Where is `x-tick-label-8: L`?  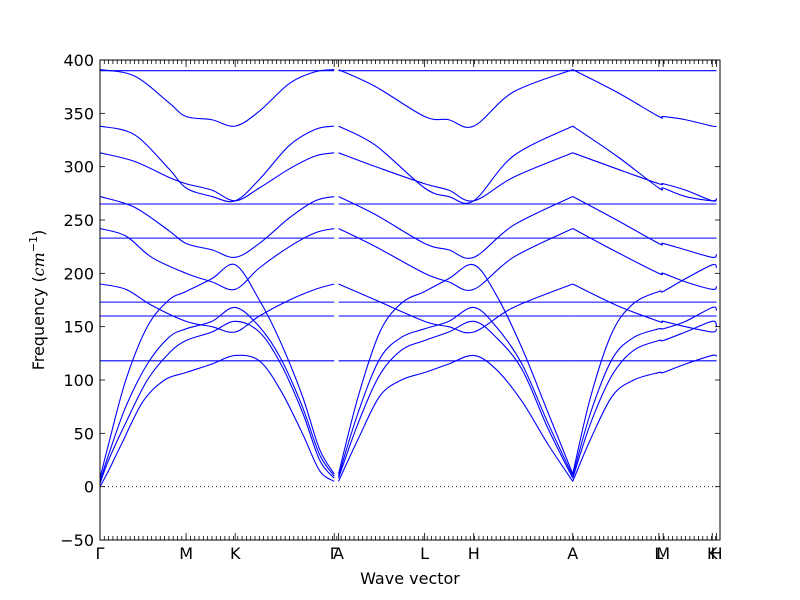
x-tick-label-8: L is located at coordinates (658, 553).